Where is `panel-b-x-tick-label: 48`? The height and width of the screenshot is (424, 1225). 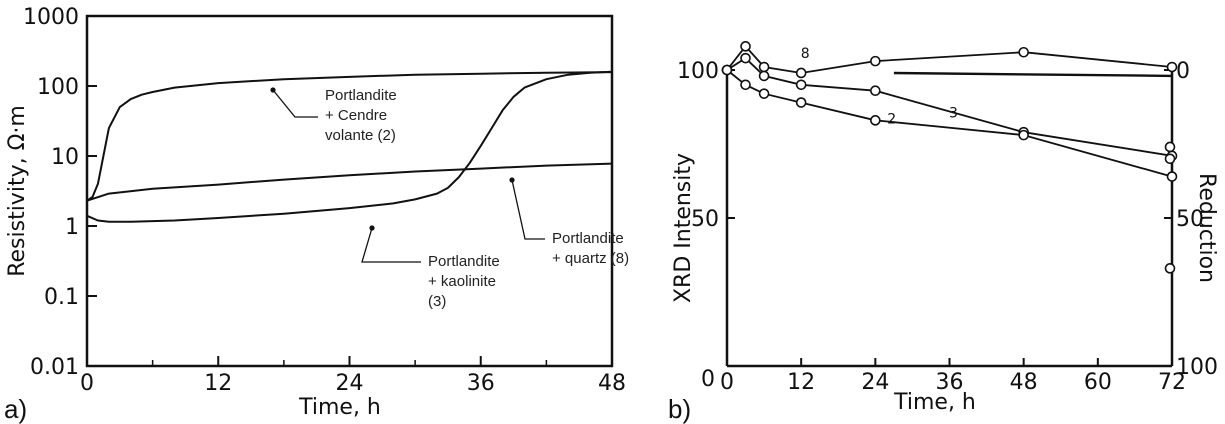 panel-b-x-tick-label: 48 is located at coordinates (1024, 382).